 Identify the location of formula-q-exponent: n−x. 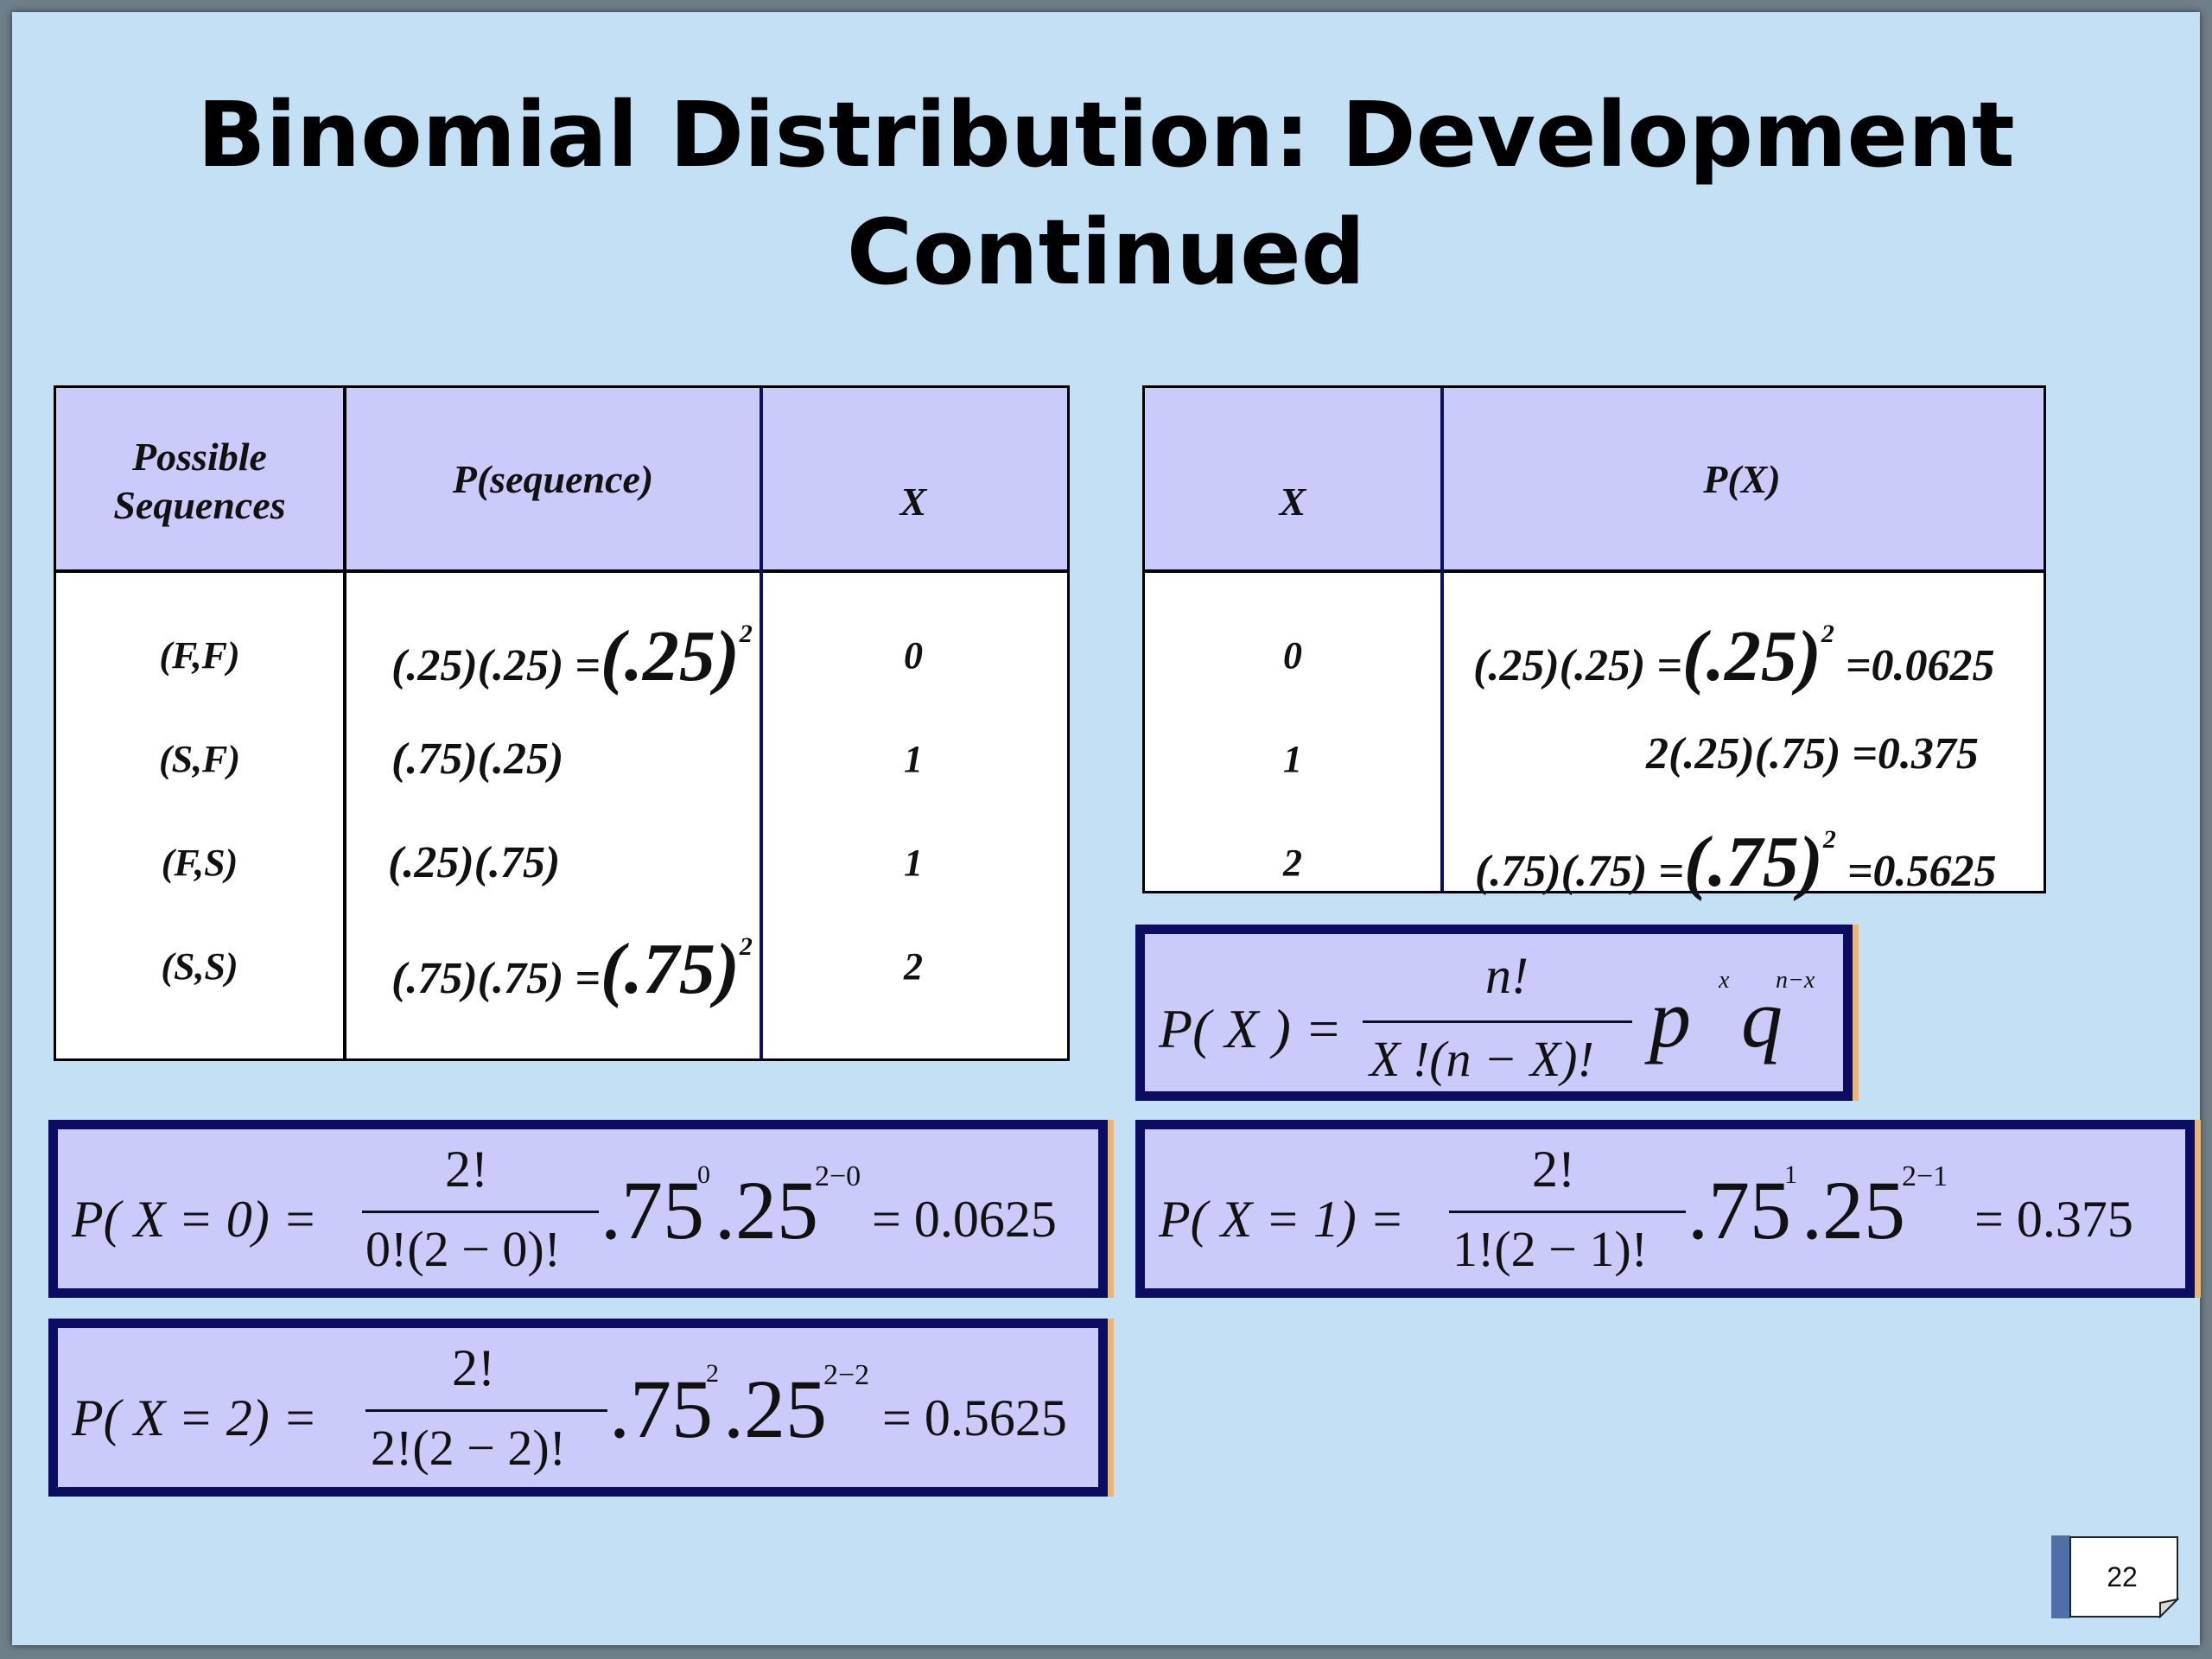
(1795, 980).